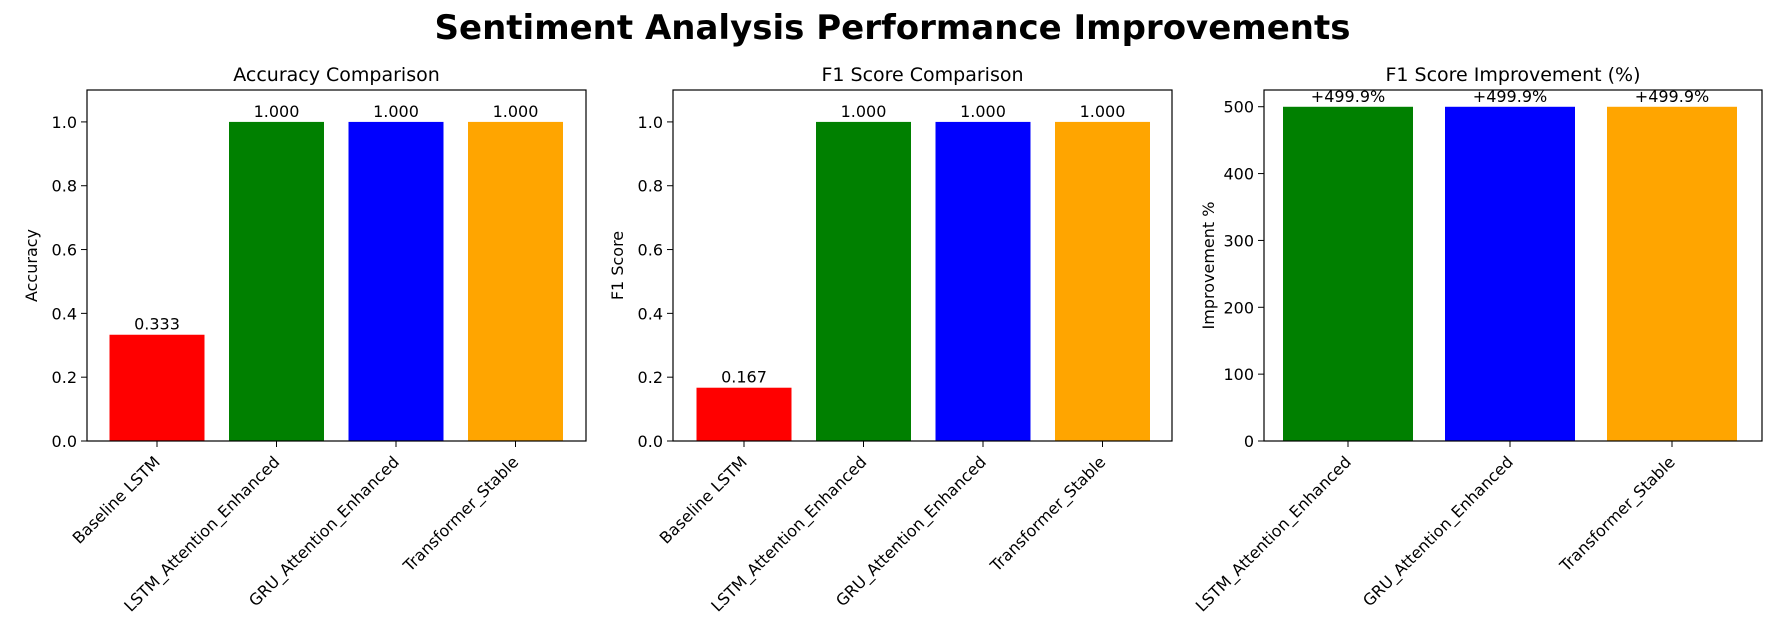  What do you see at coordinates (1238, 307) in the screenshot?
I see `y-tick-label: 200` at bounding box center [1238, 307].